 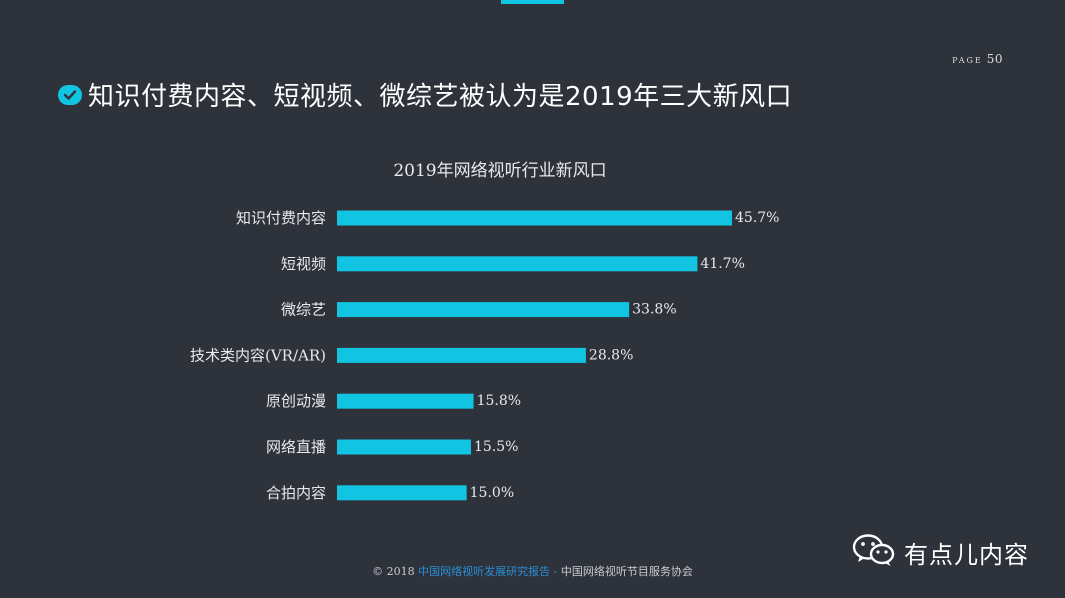 I want to click on watermark: 有点儿内容, so click(x=940, y=552).